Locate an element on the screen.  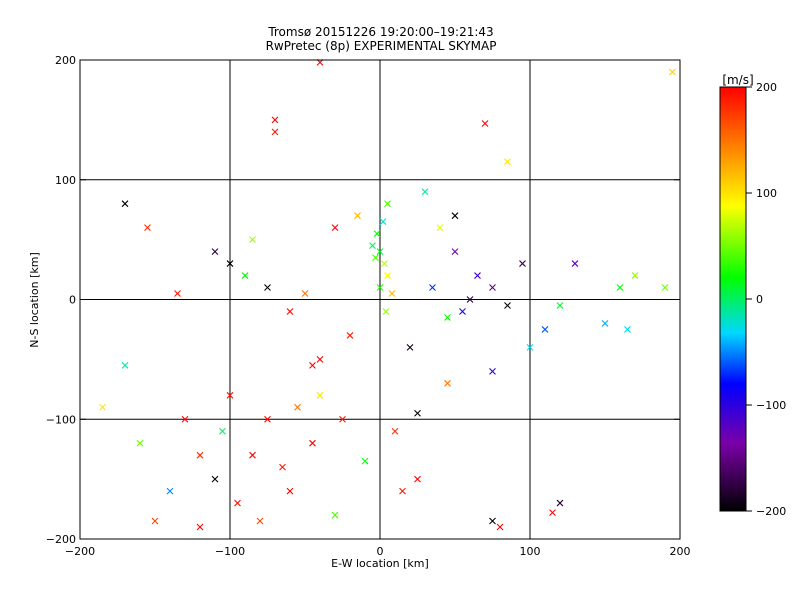
y-tick-label: 200 is located at coordinates (65, 60).